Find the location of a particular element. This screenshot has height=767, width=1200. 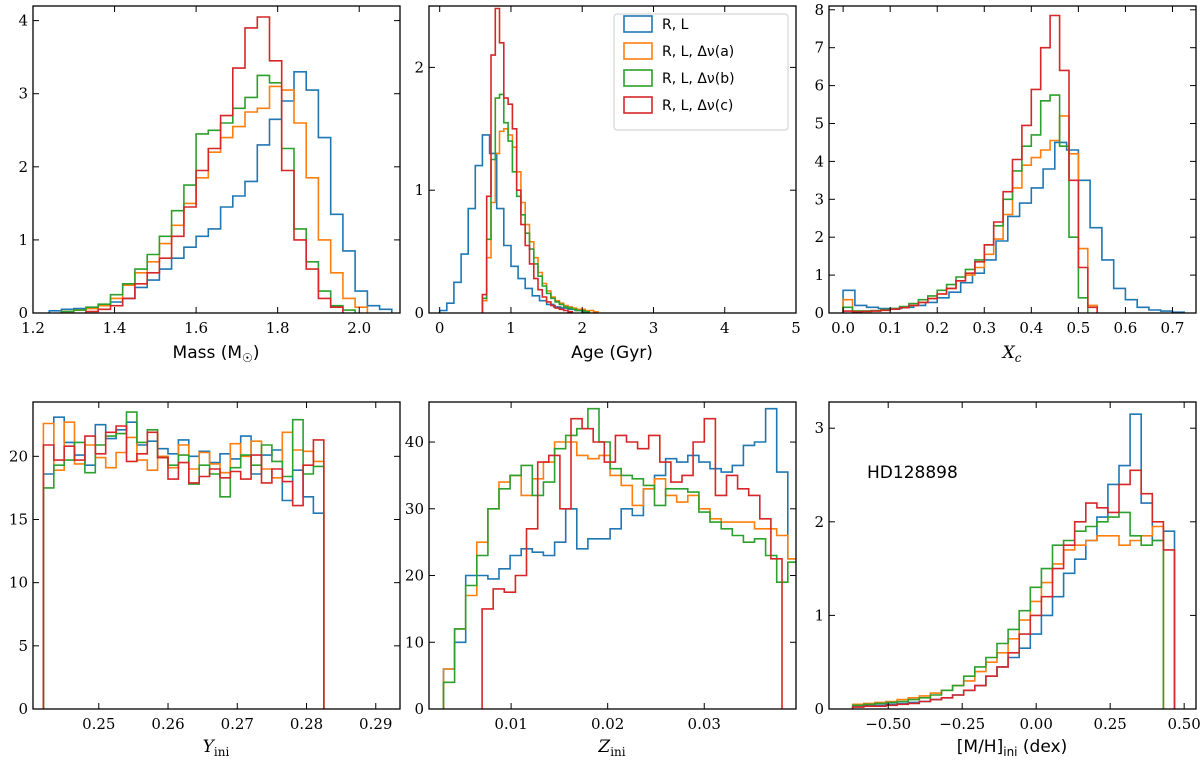

xlabel-zini: Zini is located at coordinates (611, 748).